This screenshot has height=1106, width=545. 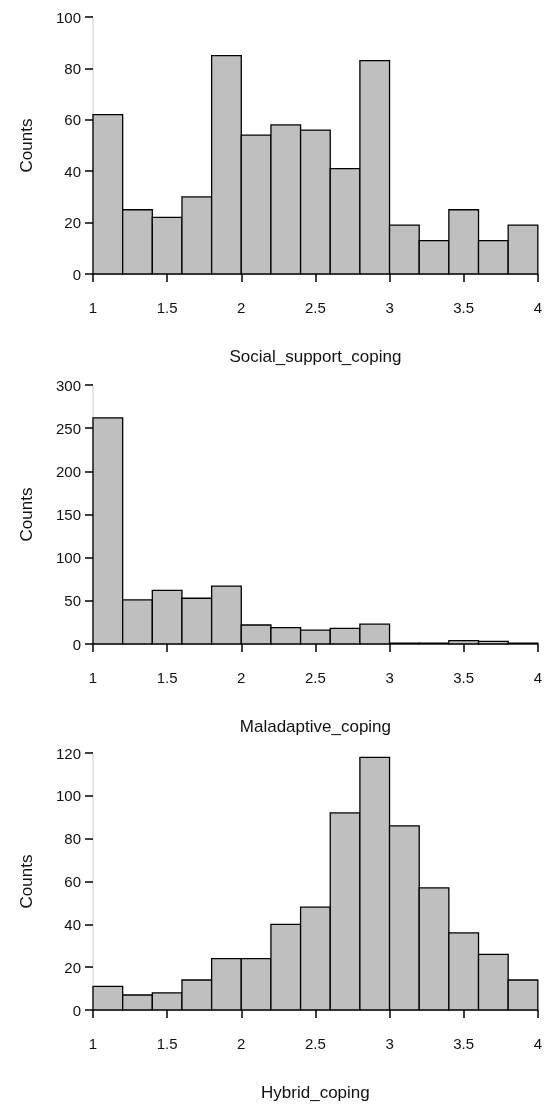 I want to click on y-tick-label: 300, so click(x=68, y=385).